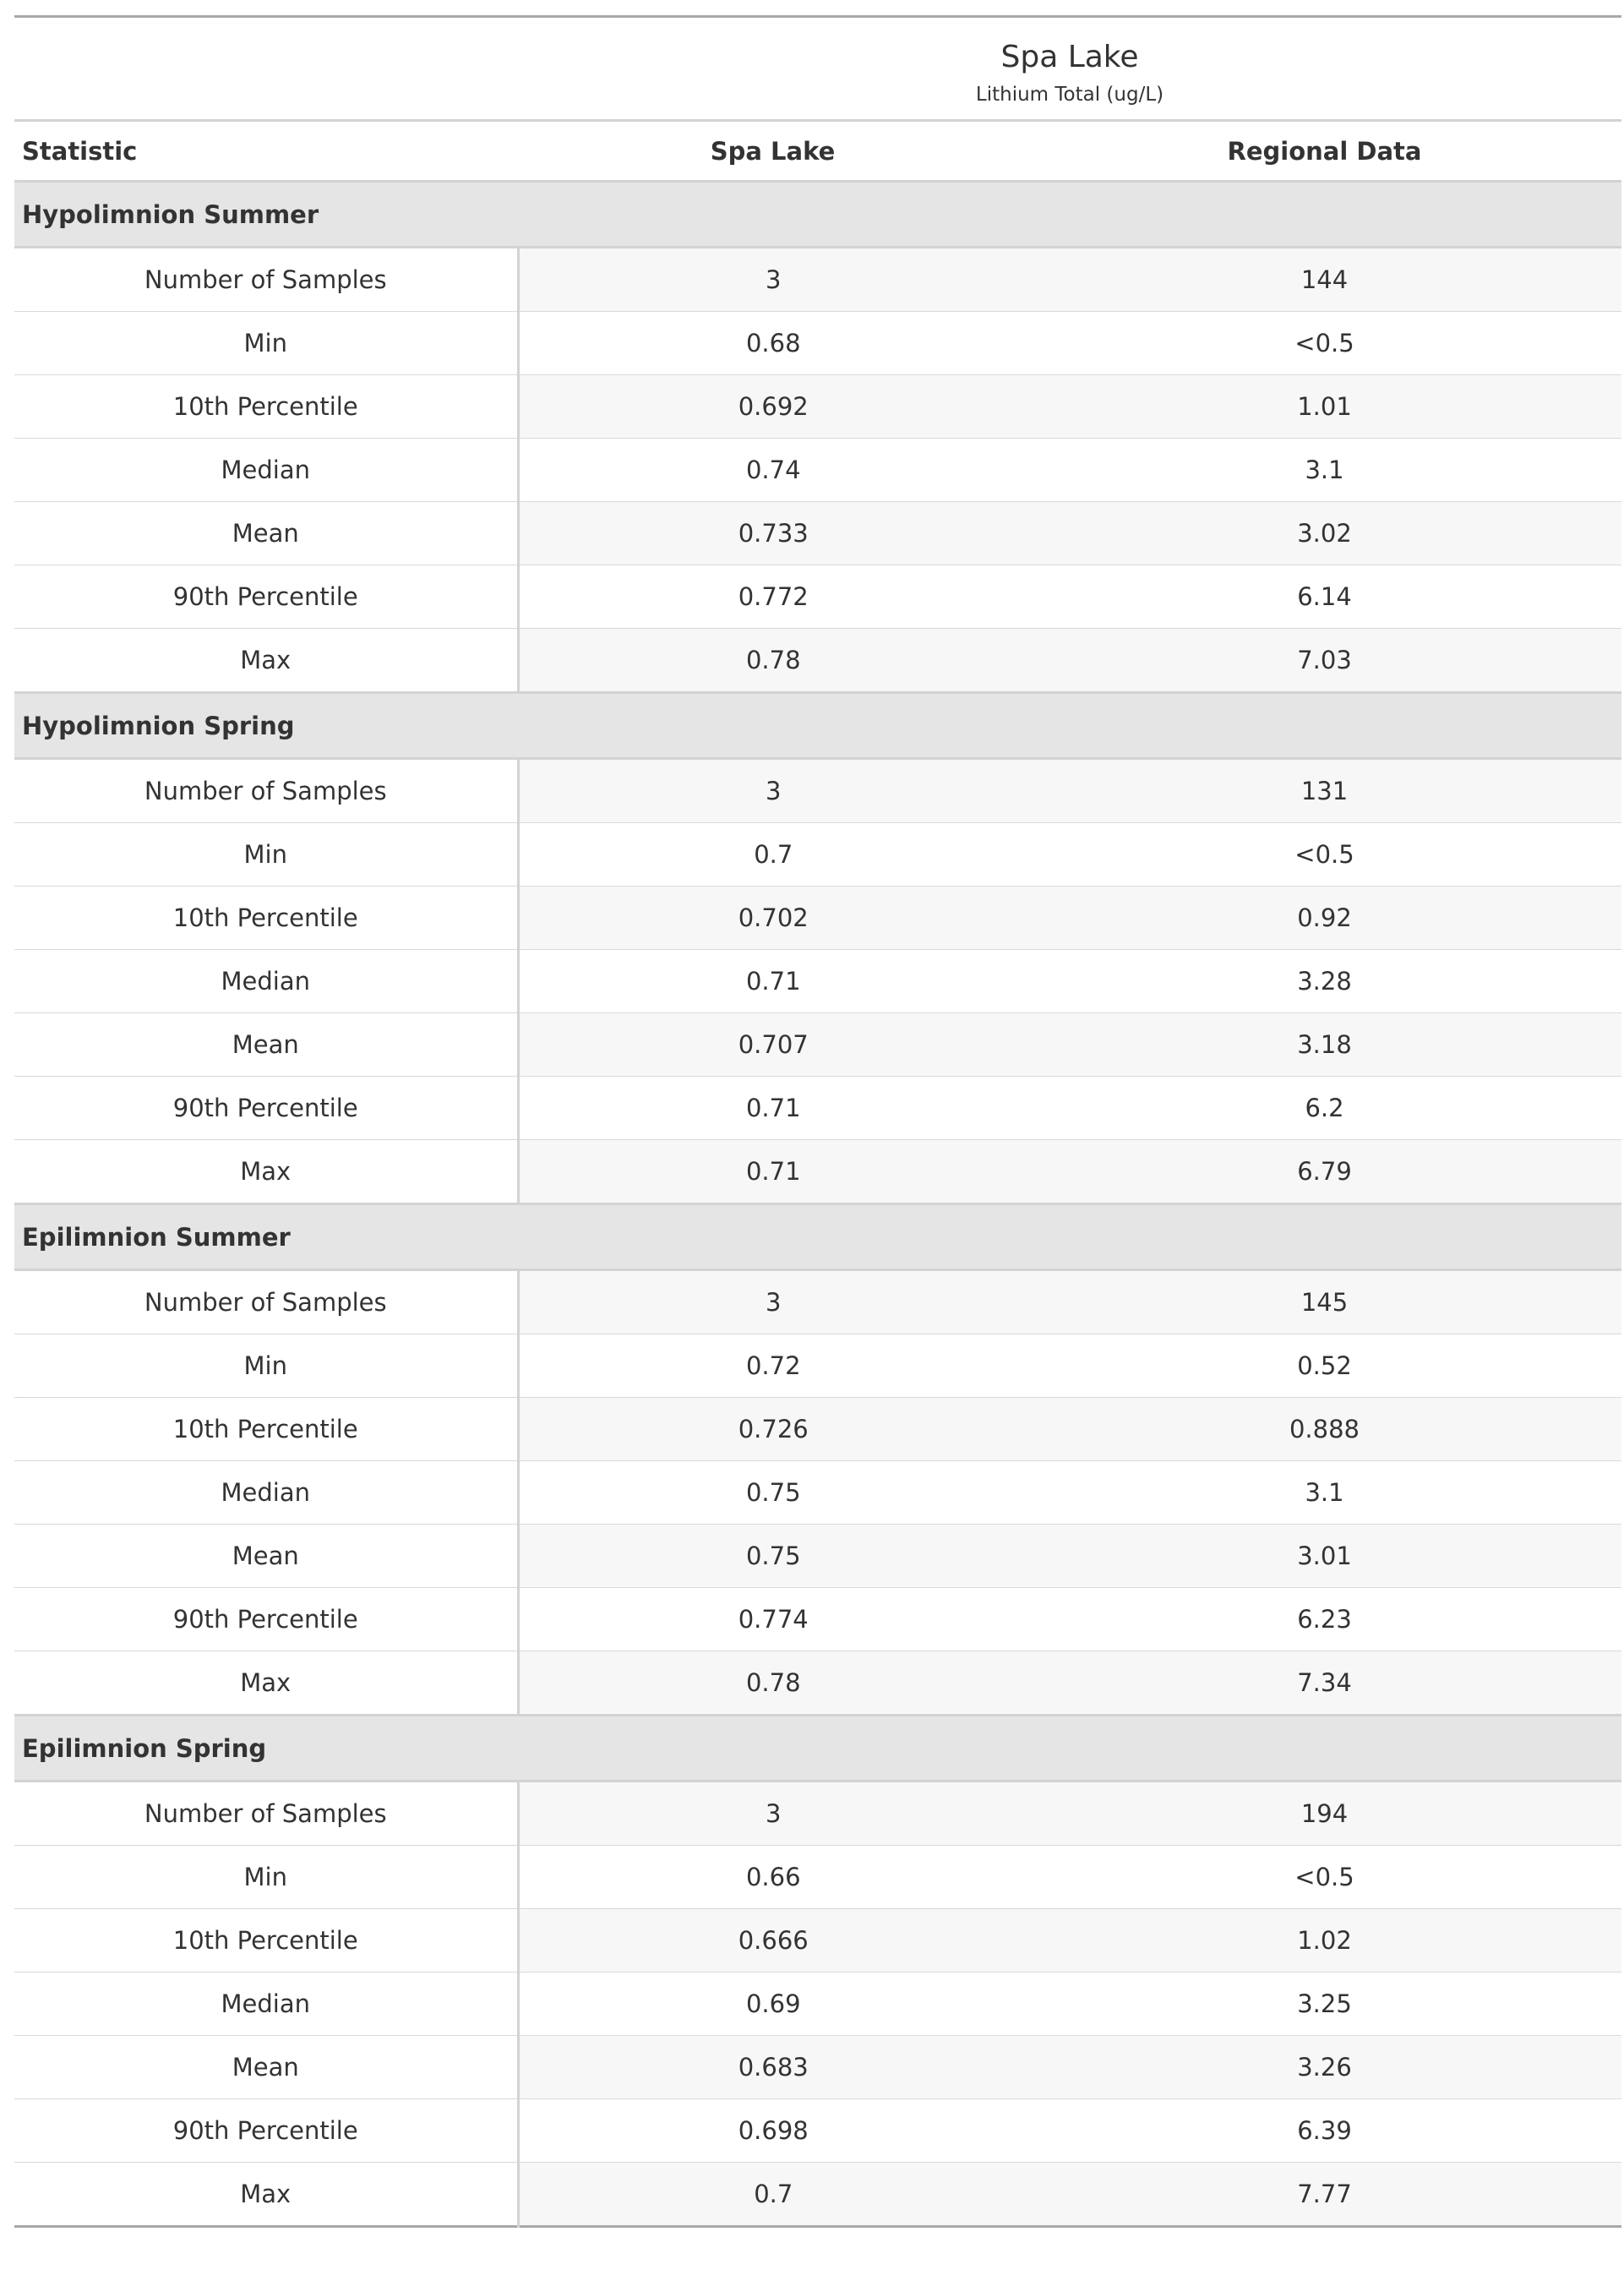 This screenshot has width=1624, height=2270. What do you see at coordinates (818, 1748) in the screenshot?
I see `group-label: Epilimnion Spring` at bounding box center [818, 1748].